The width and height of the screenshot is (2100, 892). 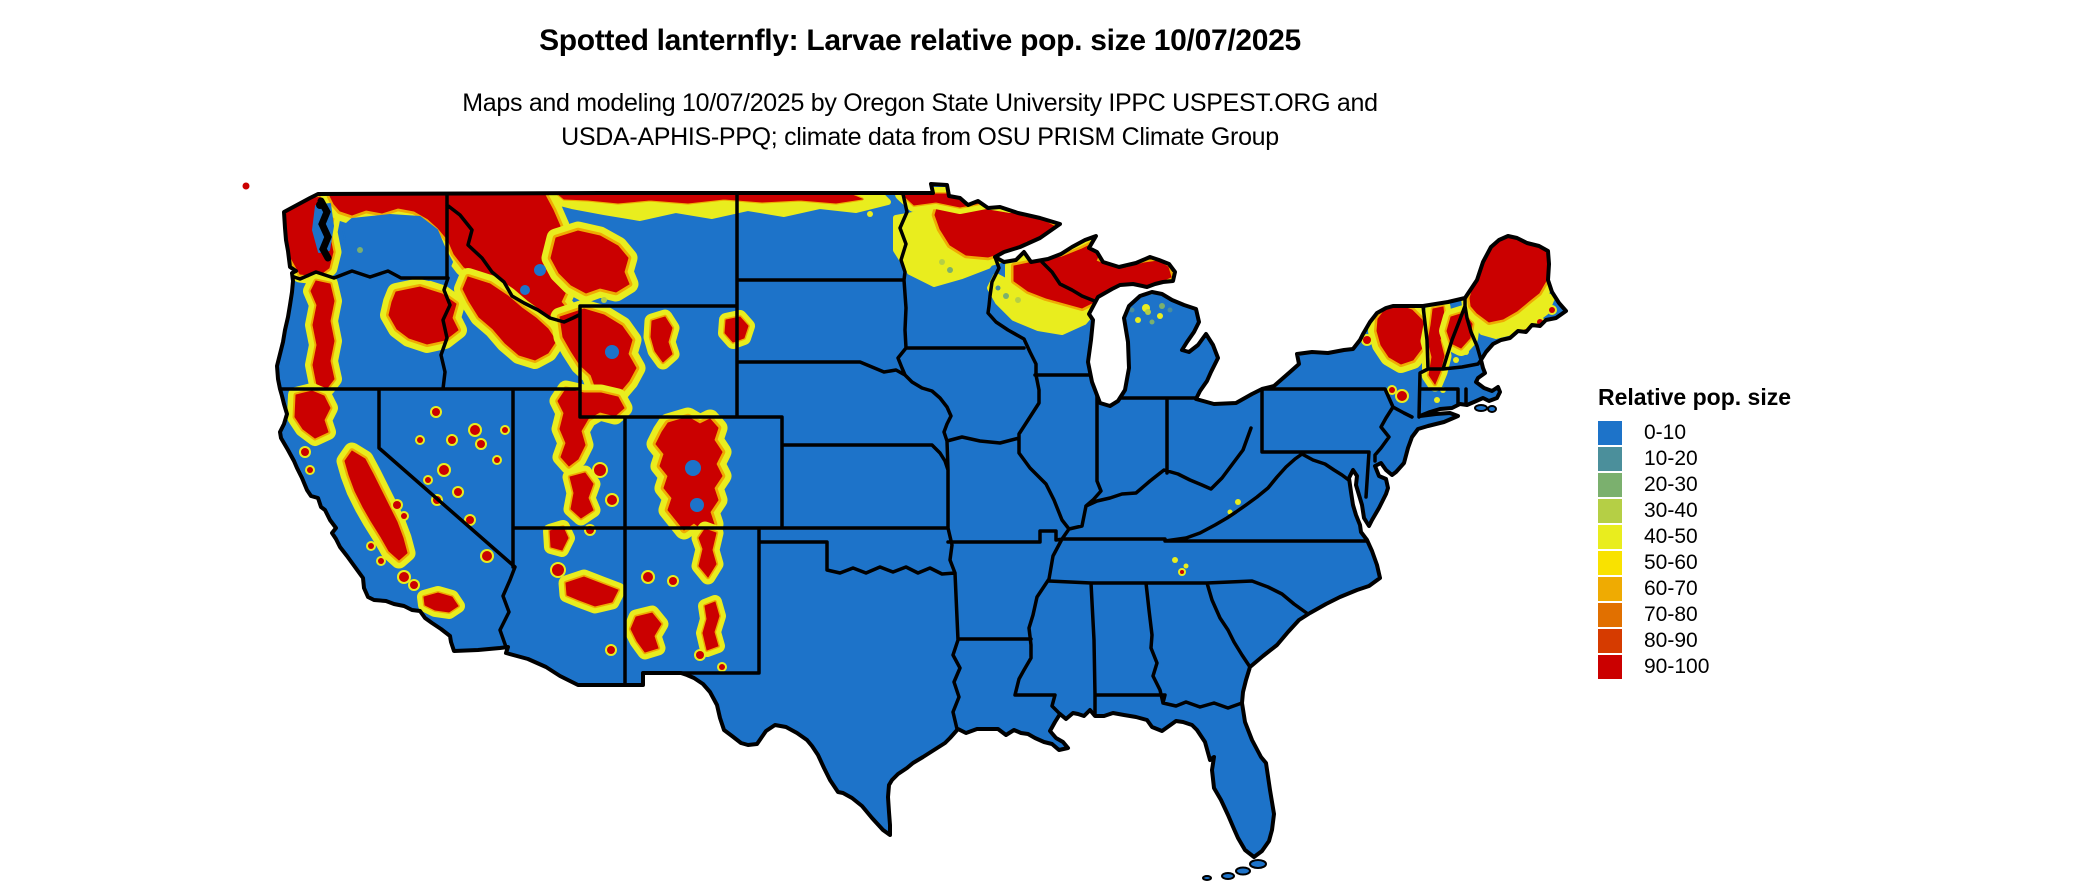 I want to click on legend-item: 50-60, so click(x=1694, y=563).